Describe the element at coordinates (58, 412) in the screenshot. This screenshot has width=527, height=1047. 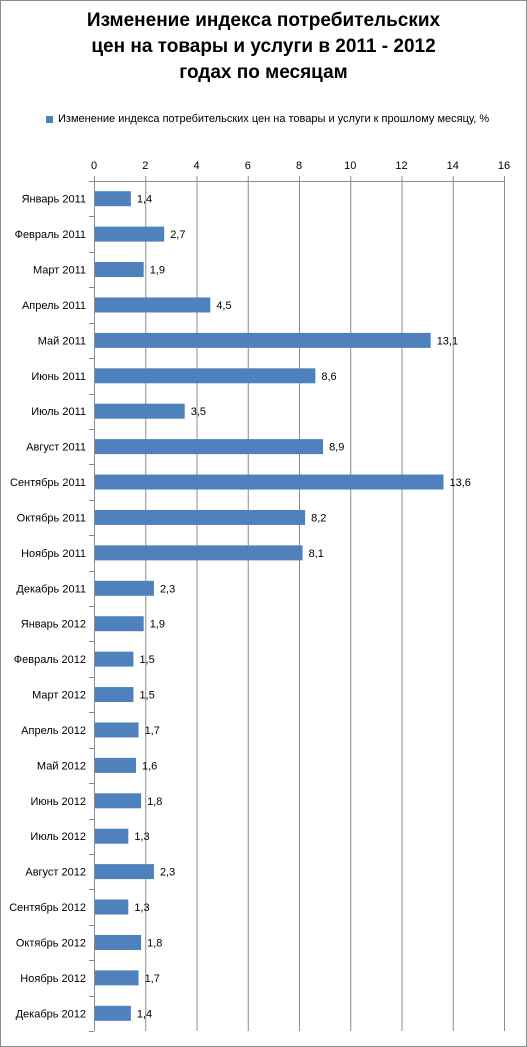
I see `category-label: Июль 2011` at that location.